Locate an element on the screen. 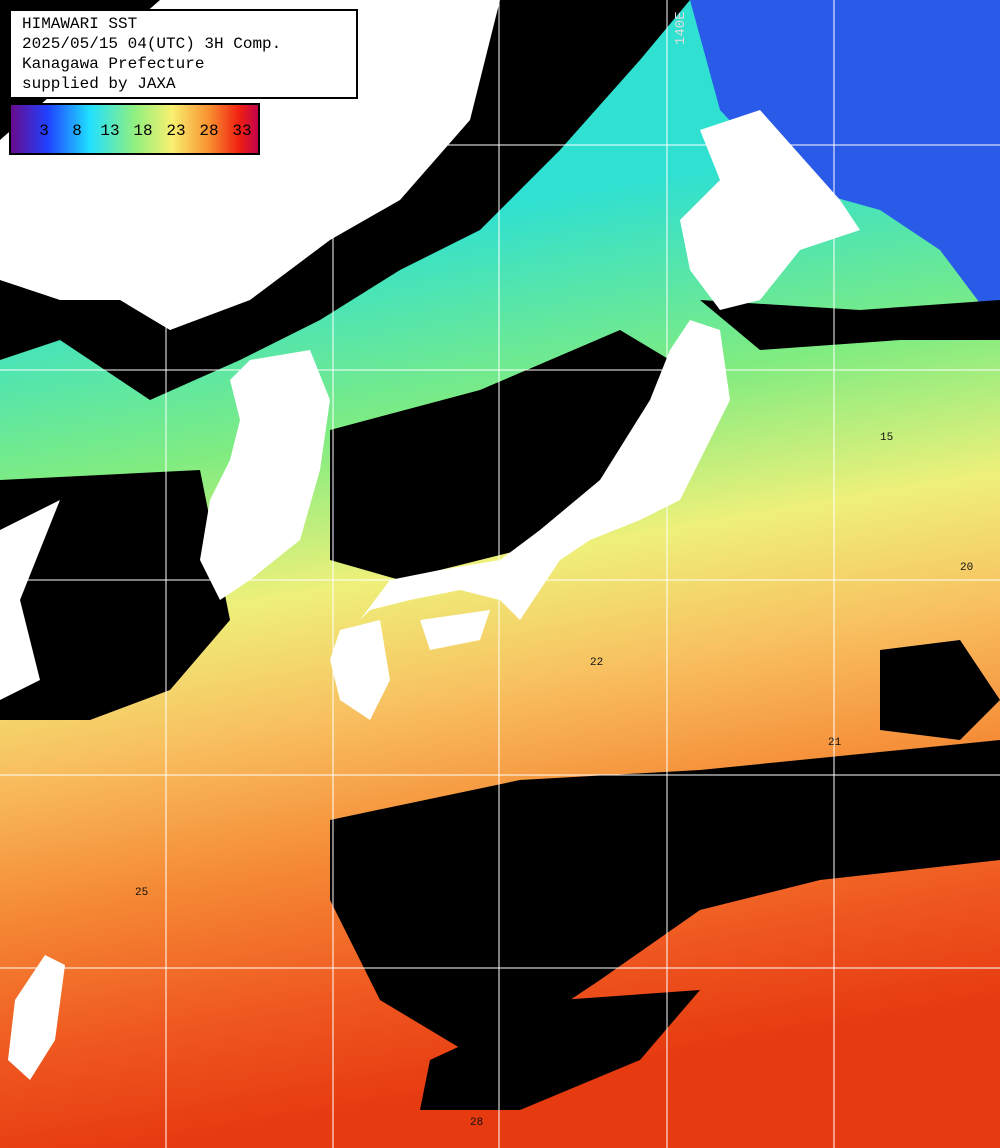  header-line: supplied by JAXA is located at coordinates (99, 84).